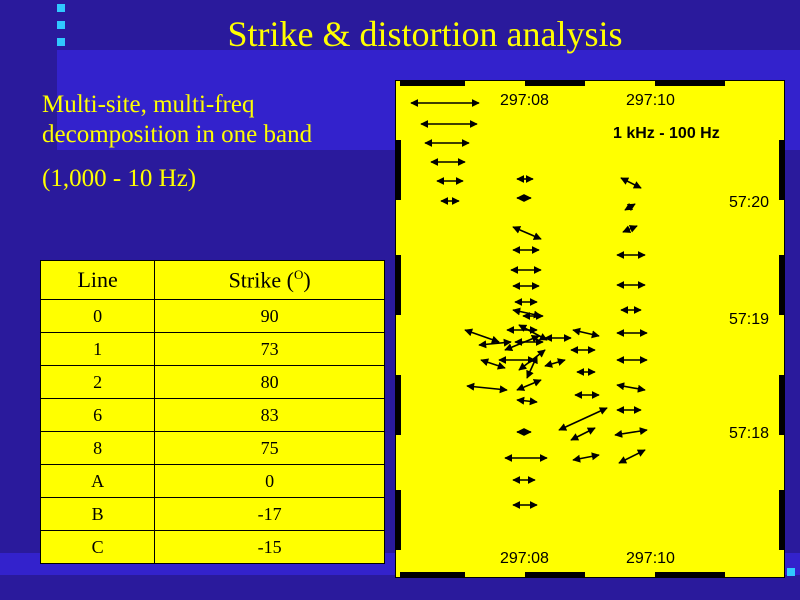 The image size is (800, 600). Describe the element at coordinates (97, 448) in the screenshot. I see `line-cell: 8` at that location.